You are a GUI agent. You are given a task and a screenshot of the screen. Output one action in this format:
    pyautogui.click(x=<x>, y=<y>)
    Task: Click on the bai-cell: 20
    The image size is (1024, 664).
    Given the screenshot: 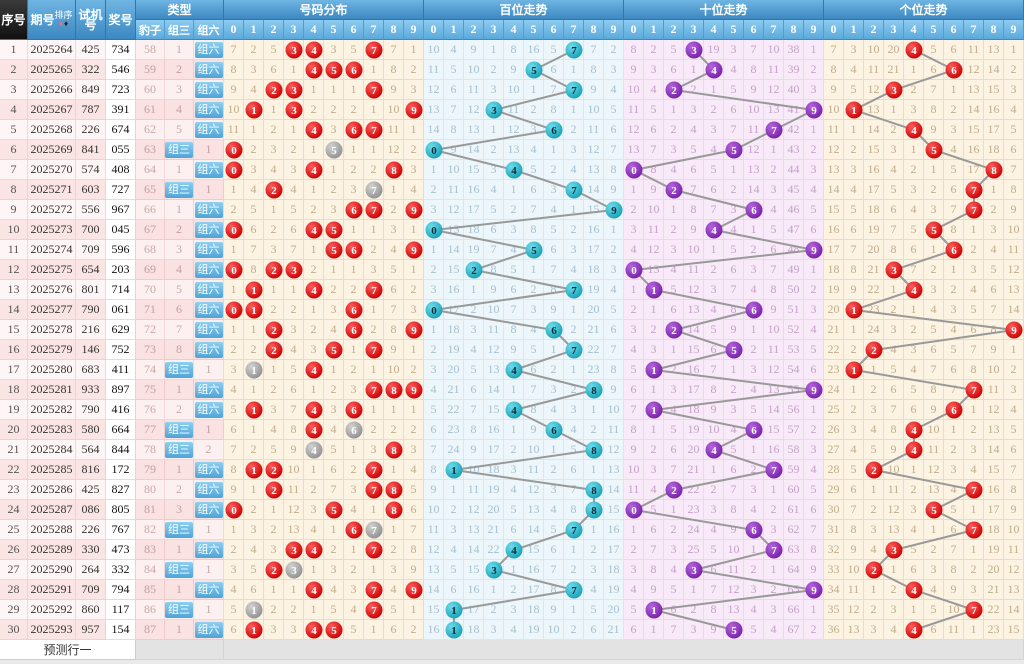 What is the action you would take?
    pyautogui.click(x=594, y=310)
    